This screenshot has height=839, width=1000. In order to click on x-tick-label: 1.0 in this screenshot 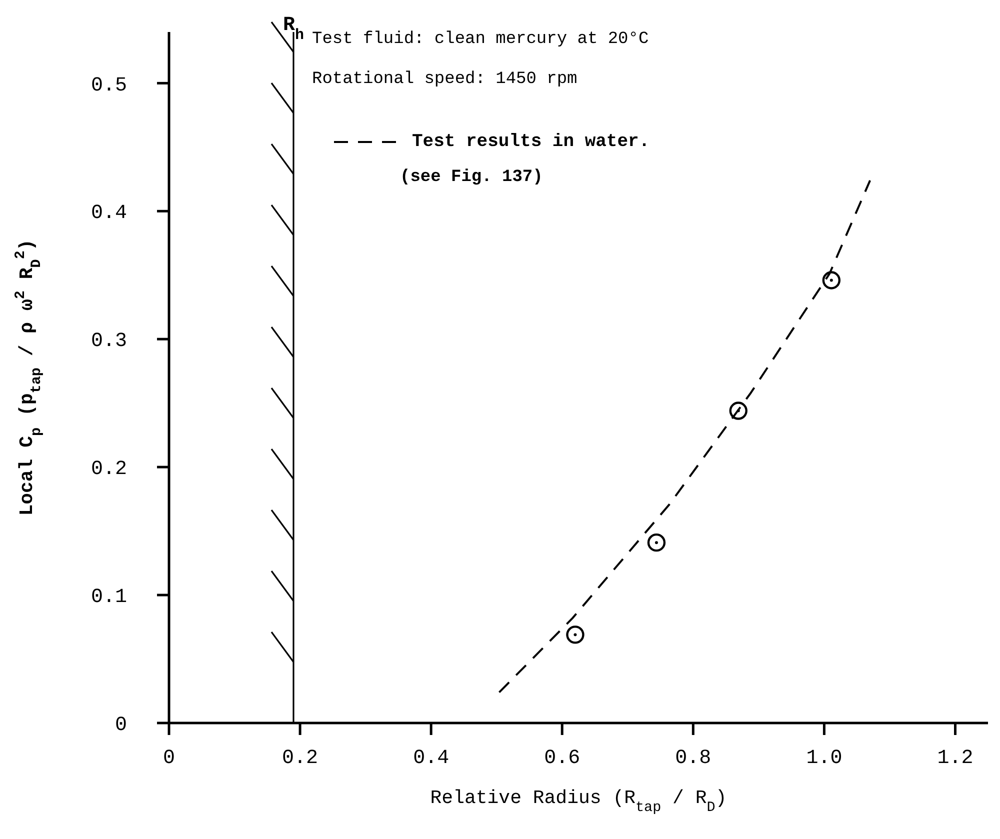, I will do `click(824, 758)`.